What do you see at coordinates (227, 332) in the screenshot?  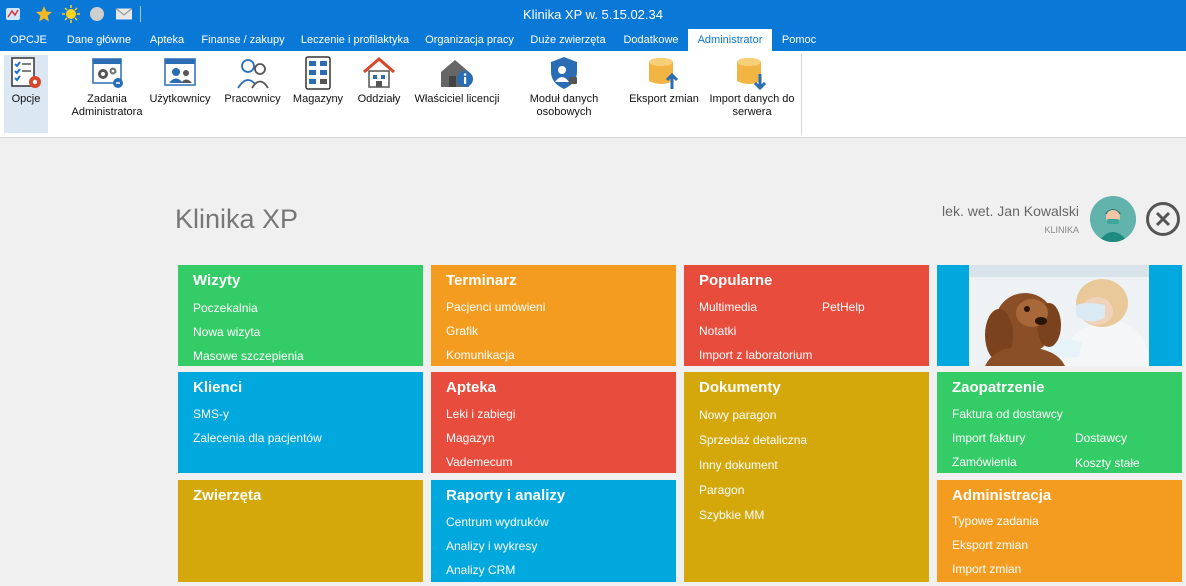 I see `link-nowa-wizyta: Nowa wizyta` at bounding box center [227, 332].